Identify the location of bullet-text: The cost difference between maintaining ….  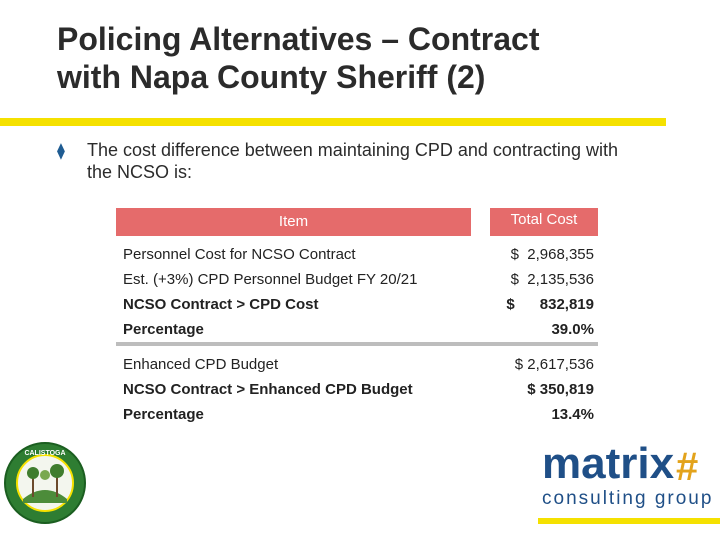
(377, 161).